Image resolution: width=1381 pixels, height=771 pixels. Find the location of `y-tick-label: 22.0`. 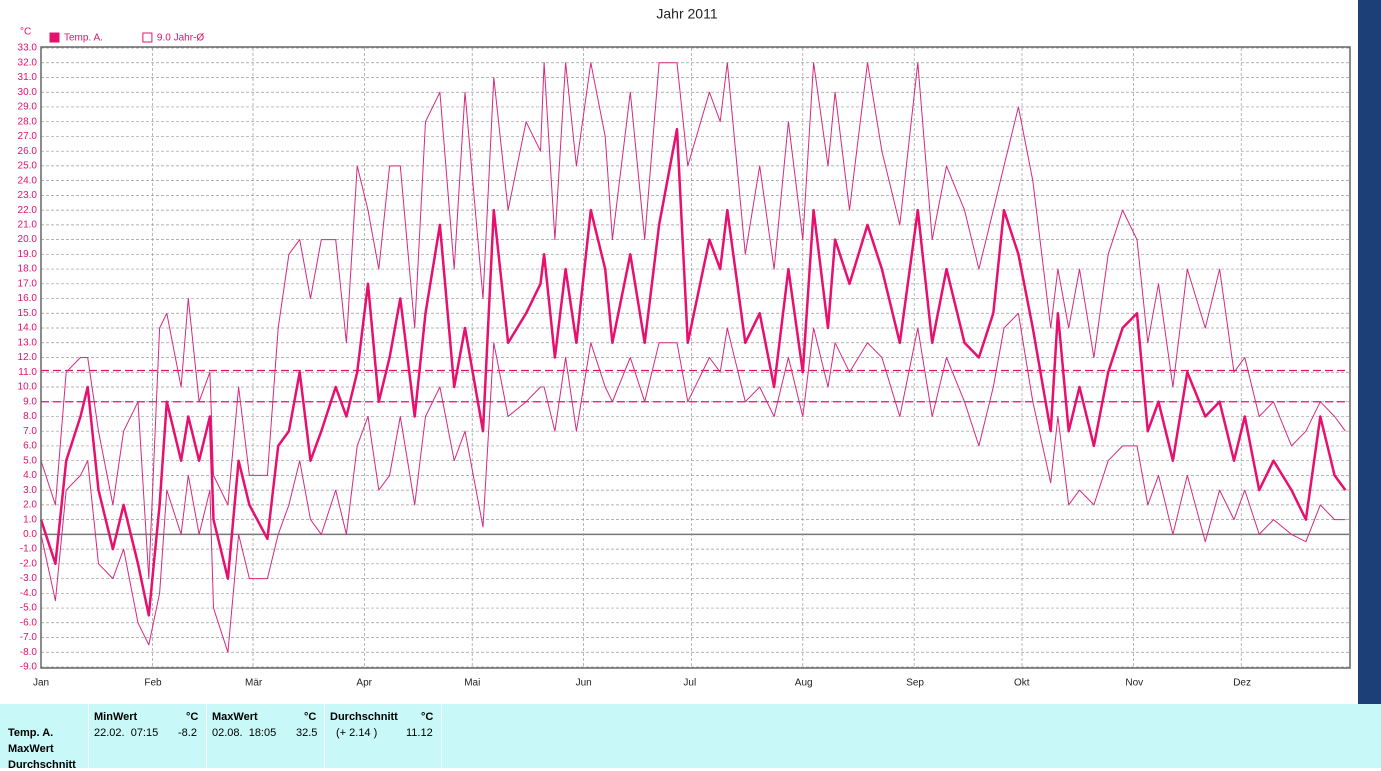

y-tick-label: 22.0 is located at coordinates (28, 210).